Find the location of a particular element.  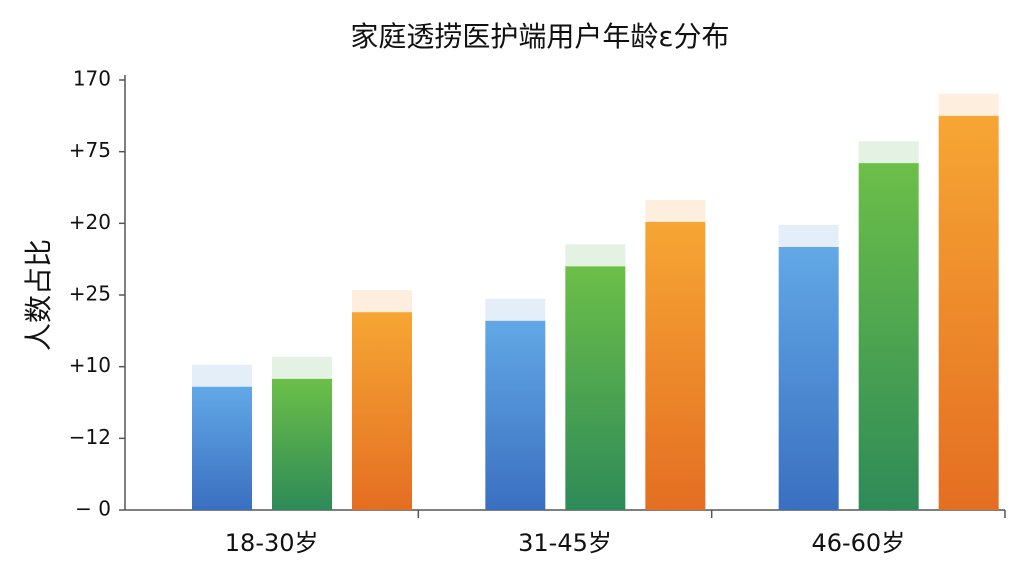

x-tick-label: 18-30岁 is located at coordinates (272, 543).